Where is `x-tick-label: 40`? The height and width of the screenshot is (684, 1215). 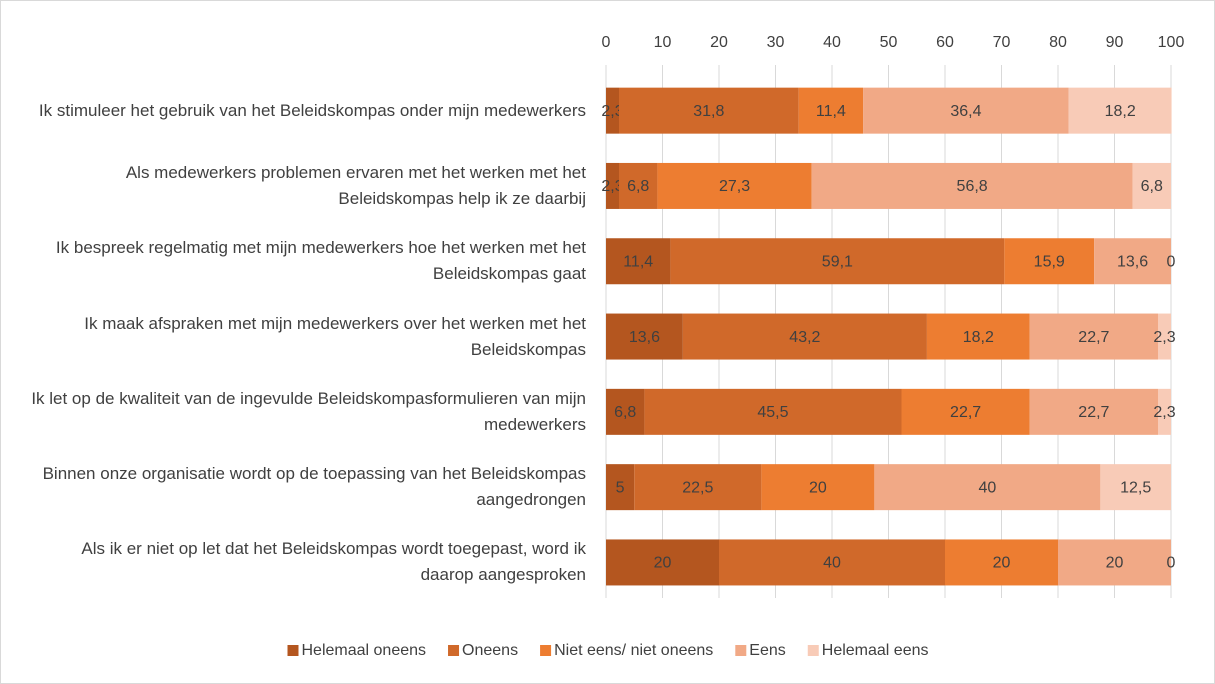
x-tick-label: 40 is located at coordinates (832, 42).